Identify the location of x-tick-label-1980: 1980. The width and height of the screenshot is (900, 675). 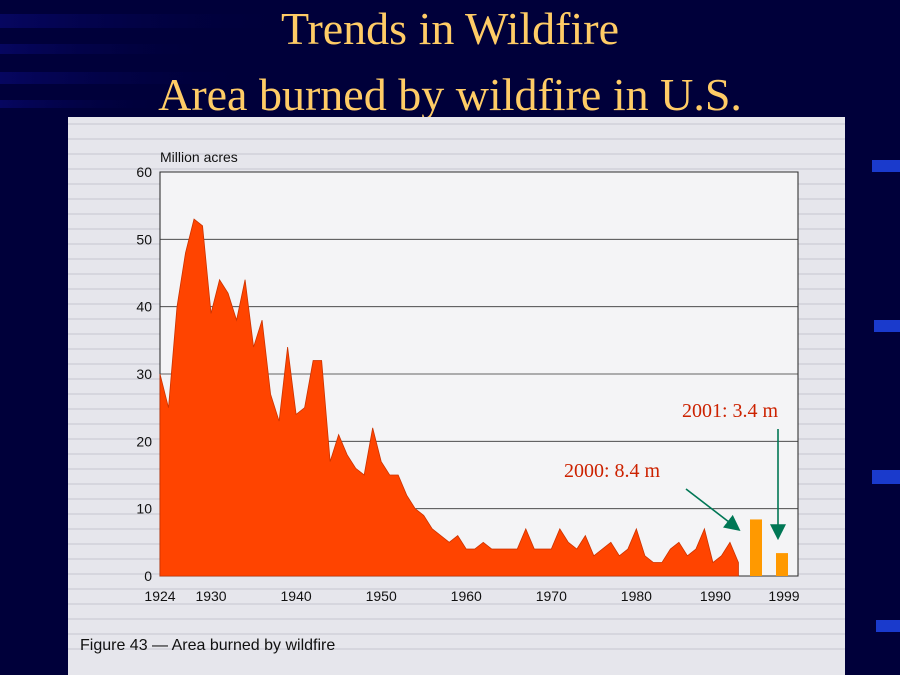
(636, 596).